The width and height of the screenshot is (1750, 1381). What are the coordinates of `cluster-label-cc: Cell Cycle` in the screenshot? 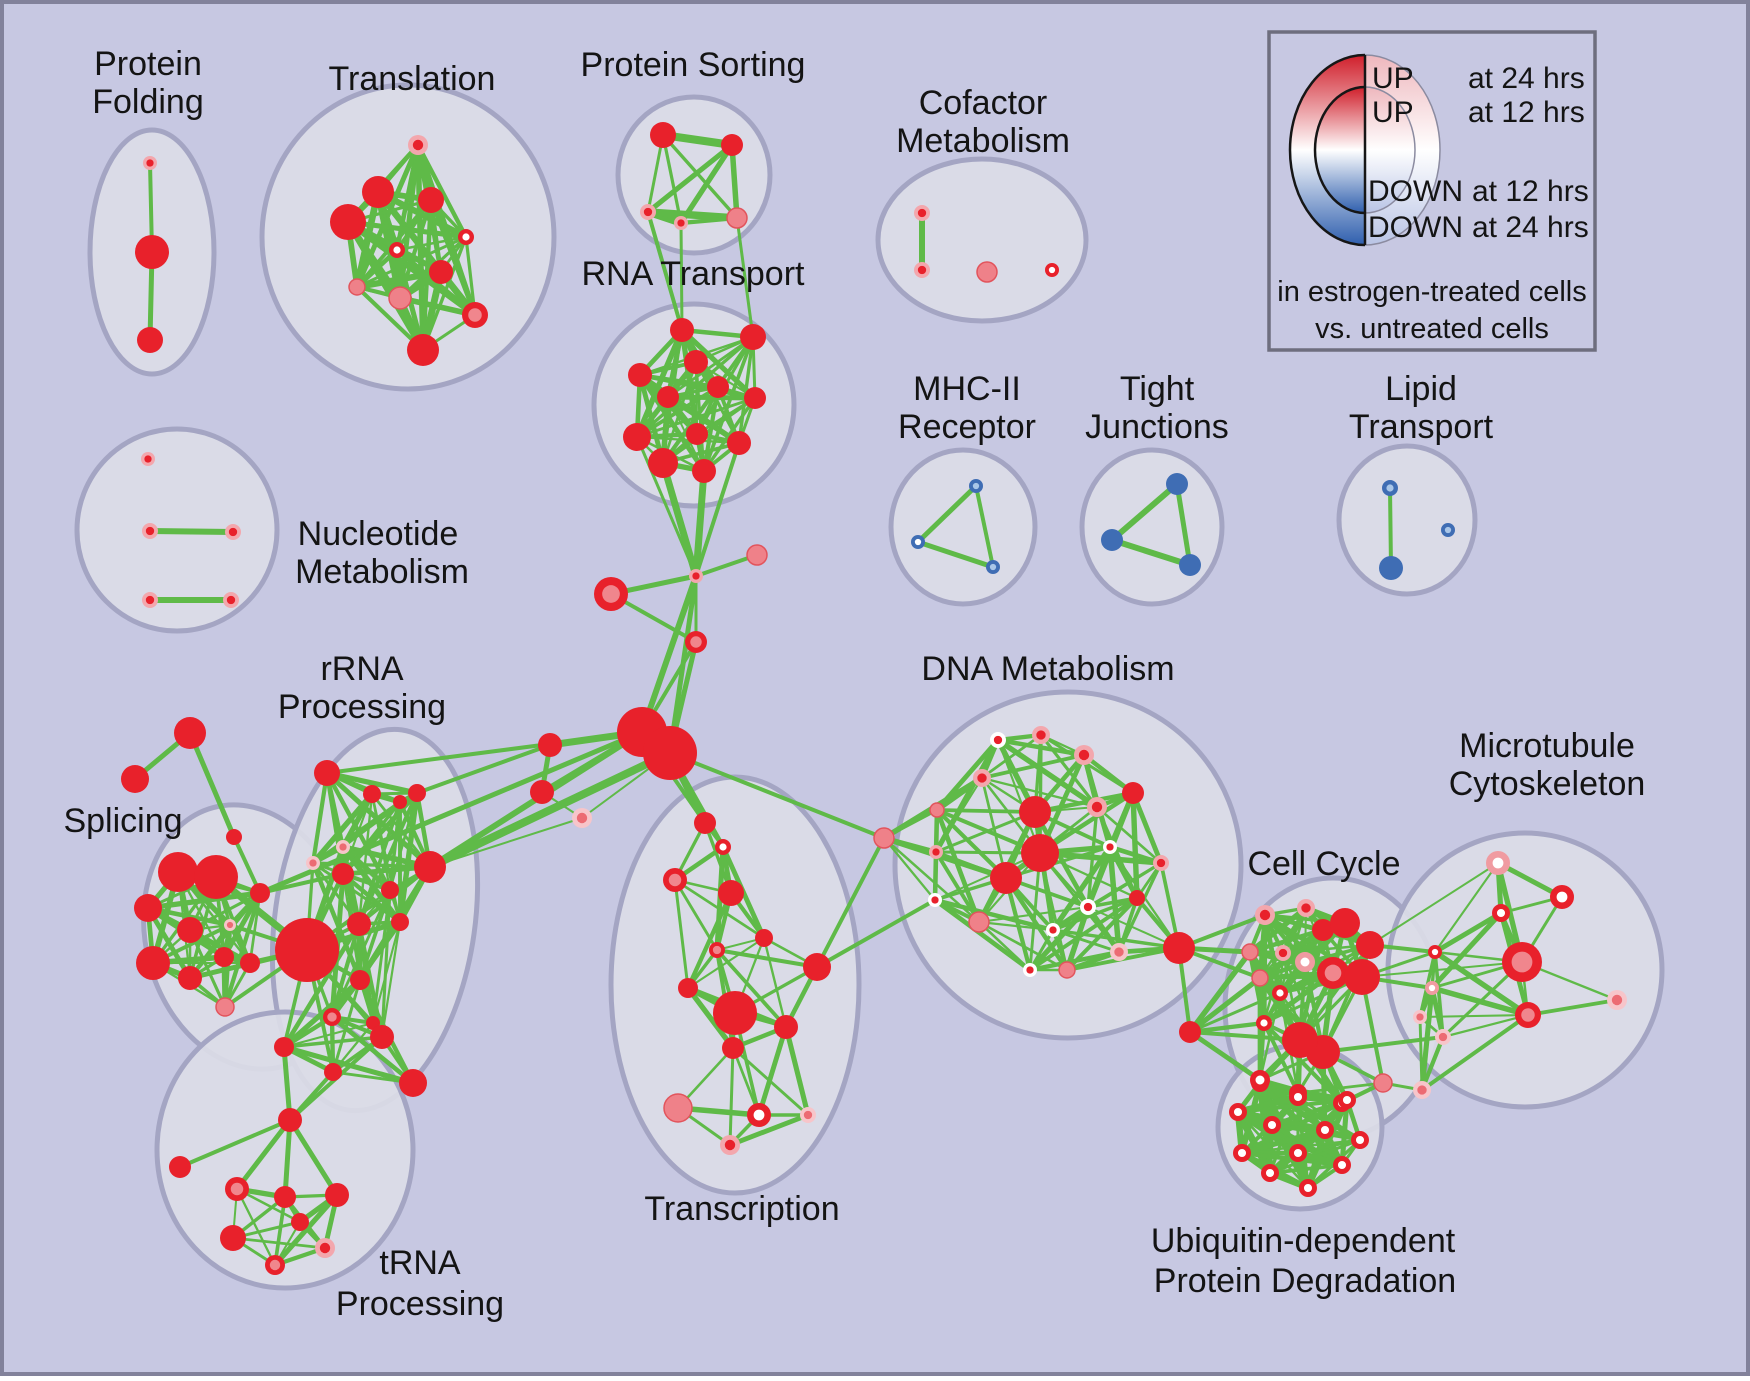 It's located at (1323, 864).